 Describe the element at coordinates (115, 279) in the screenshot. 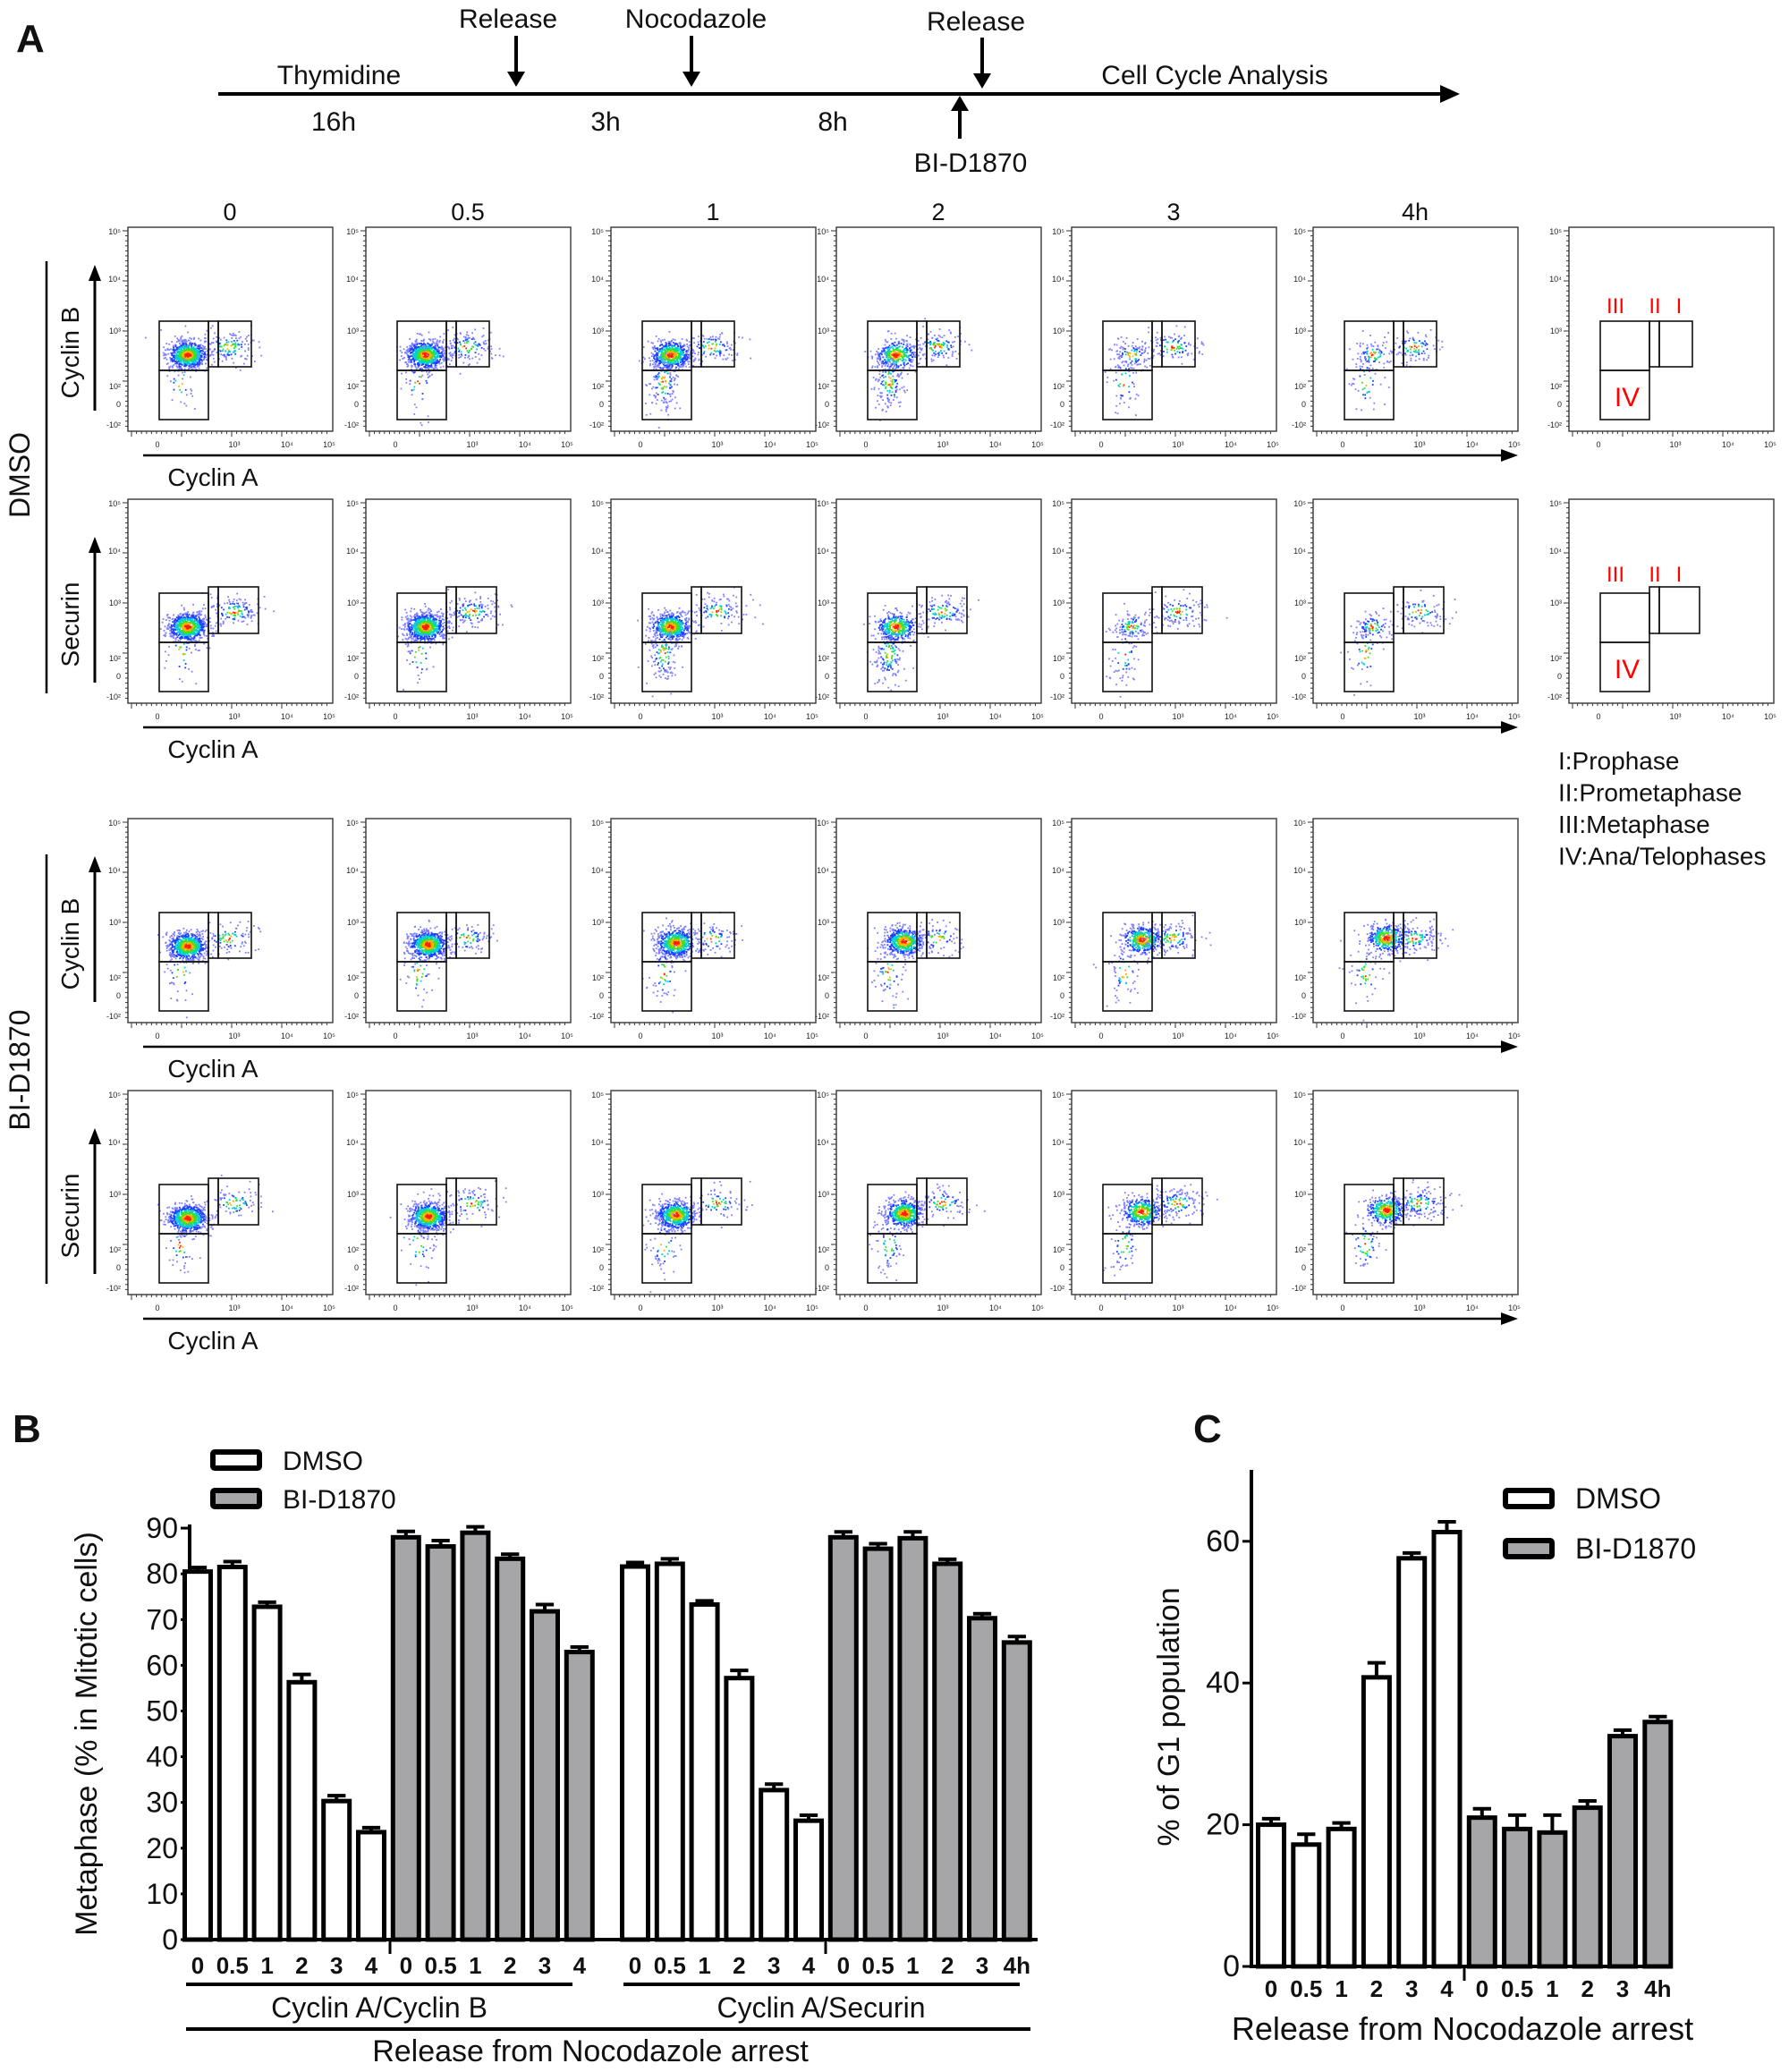

I see `y-tick-label: 10⁴` at that location.